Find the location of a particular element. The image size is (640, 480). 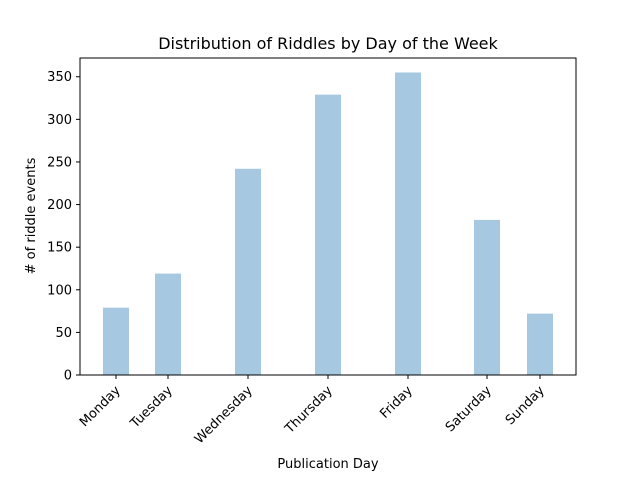

y-tick-label-350: 350 is located at coordinates (59, 77).